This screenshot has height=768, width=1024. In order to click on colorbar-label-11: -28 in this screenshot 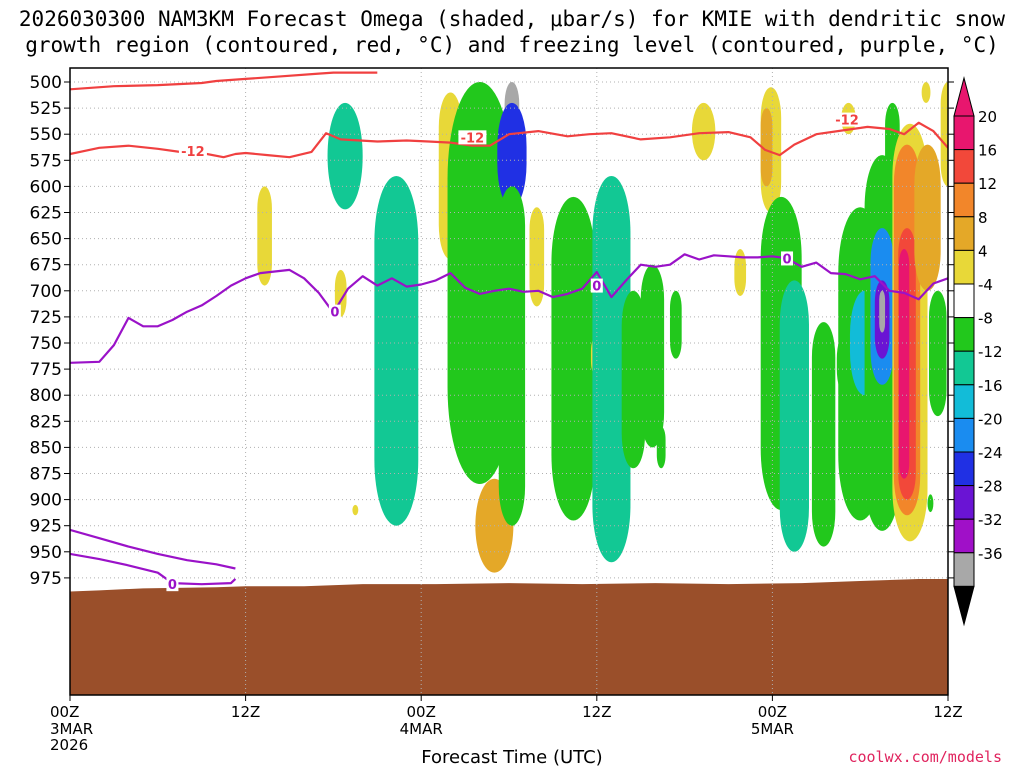, I will do `click(990, 487)`.